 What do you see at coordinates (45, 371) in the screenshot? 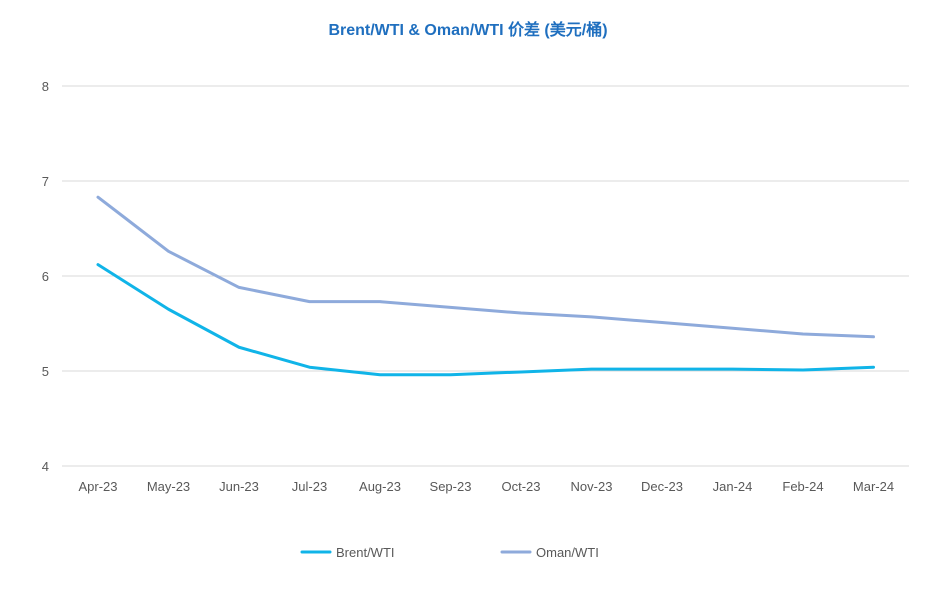
I see `y-tick-label: 5` at bounding box center [45, 371].